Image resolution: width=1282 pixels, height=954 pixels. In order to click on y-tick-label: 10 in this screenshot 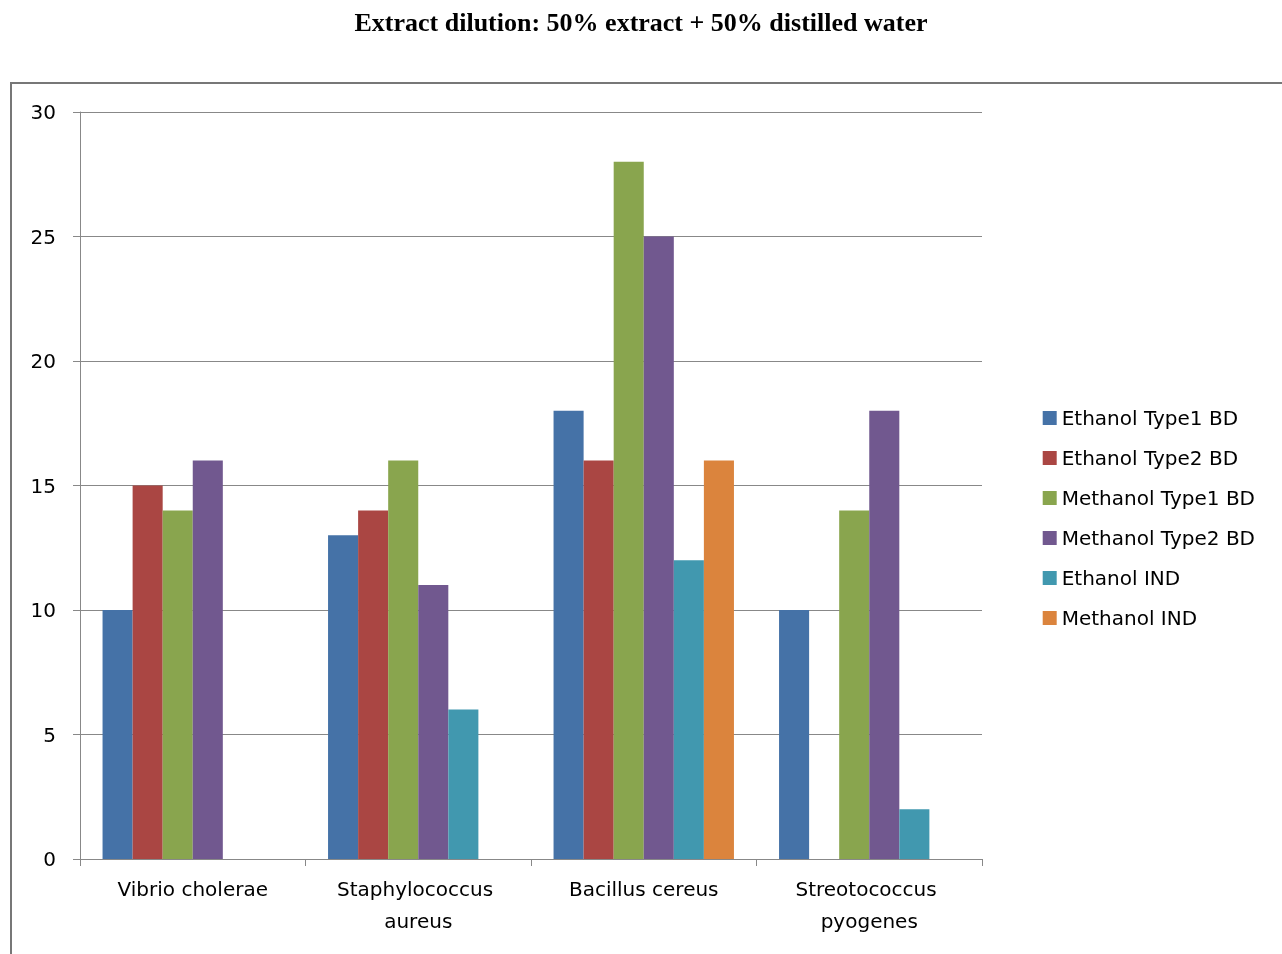, I will do `click(43, 610)`.